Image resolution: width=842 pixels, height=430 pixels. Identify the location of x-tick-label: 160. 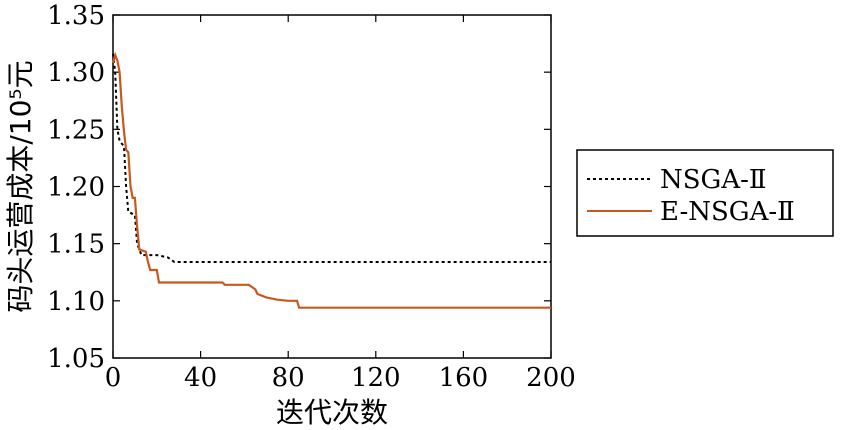
(464, 378).